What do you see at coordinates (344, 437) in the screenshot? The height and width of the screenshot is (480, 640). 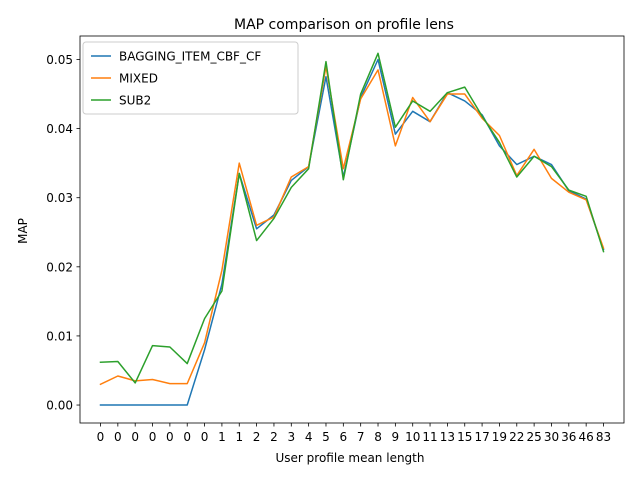 I see `x-tick-label-14: 6` at bounding box center [344, 437].